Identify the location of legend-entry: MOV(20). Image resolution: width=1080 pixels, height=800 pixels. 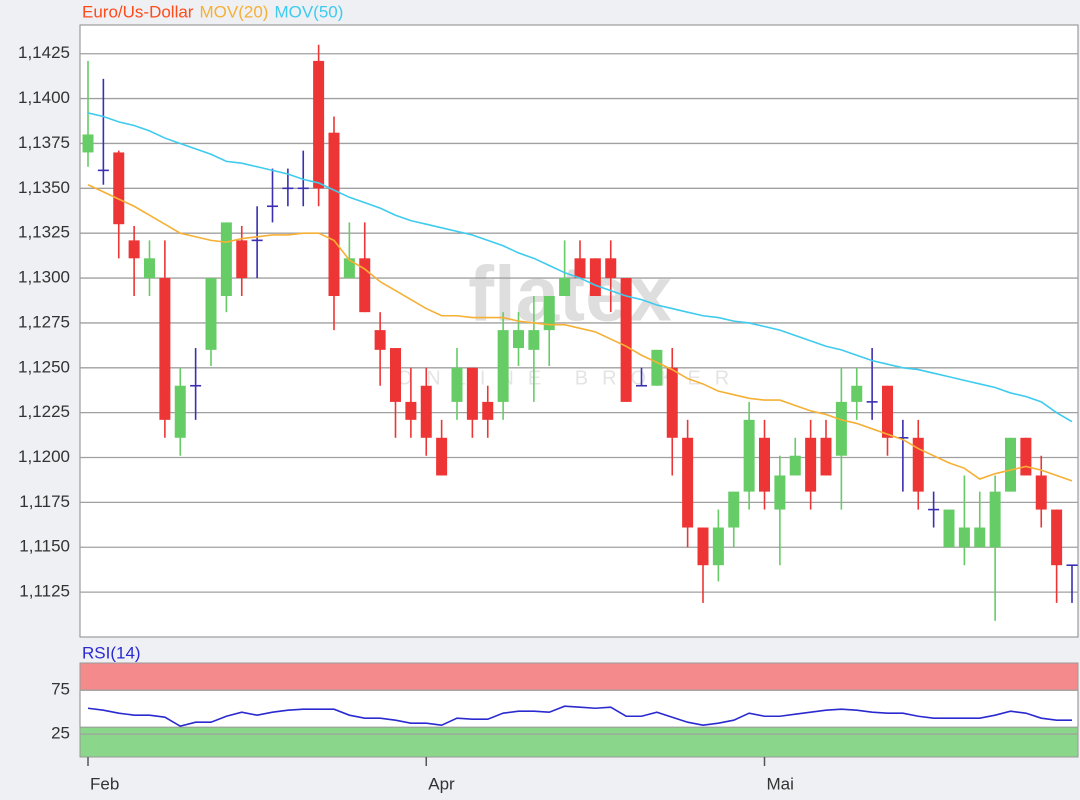
(233, 11).